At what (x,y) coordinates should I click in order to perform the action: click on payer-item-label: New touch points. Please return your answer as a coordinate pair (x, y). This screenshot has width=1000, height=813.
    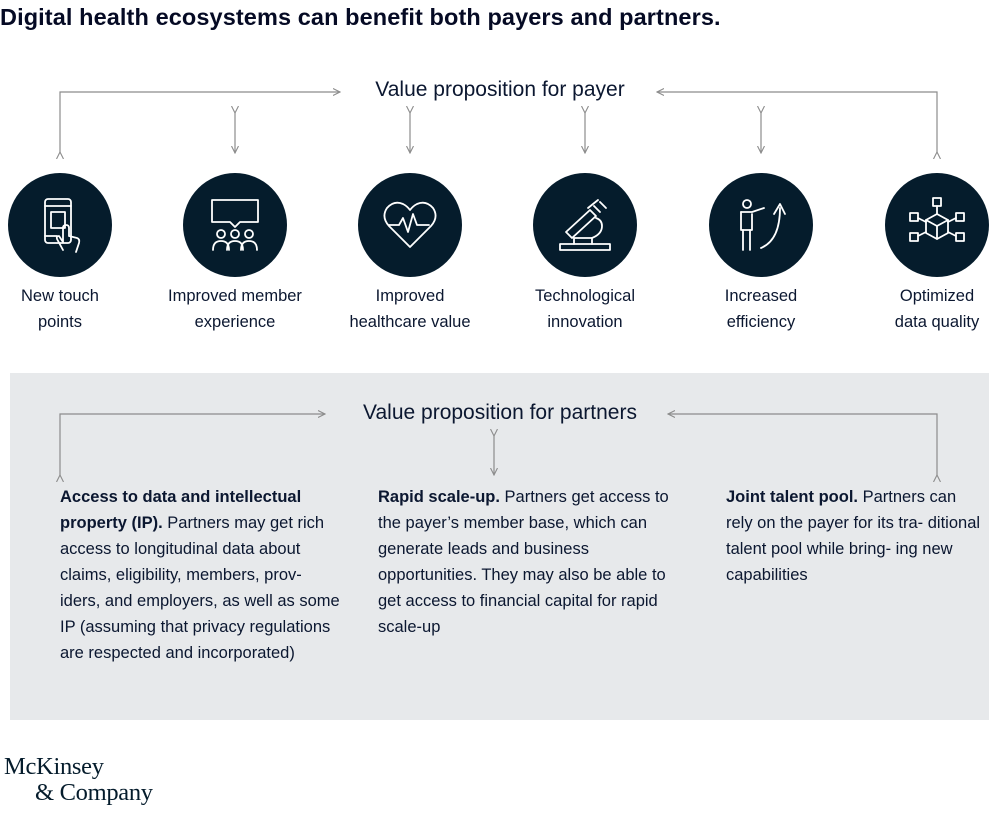
    Looking at the image, I should click on (60, 309).